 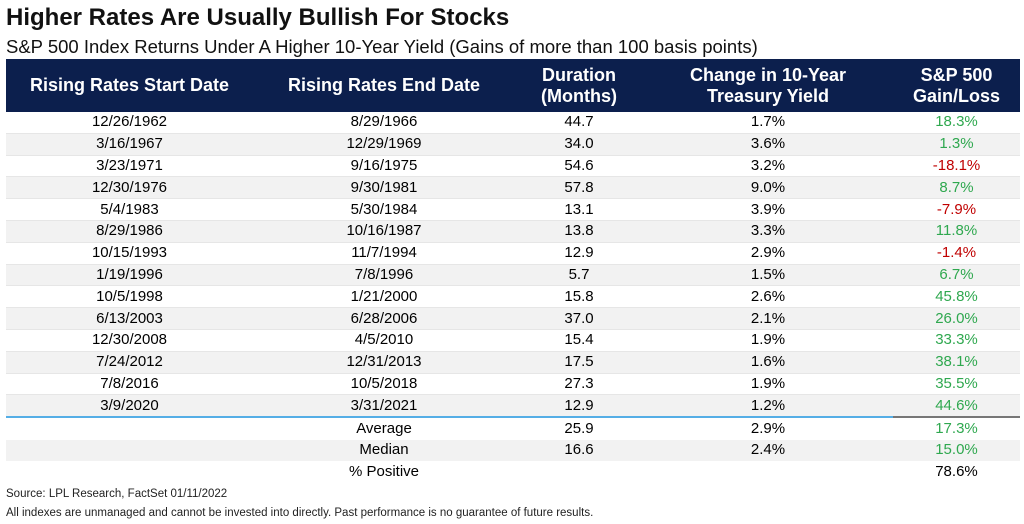 What do you see at coordinates (579, 297) in the screenshot?
I see `cell-duration: 15.8` at bounding box center [579, 297].